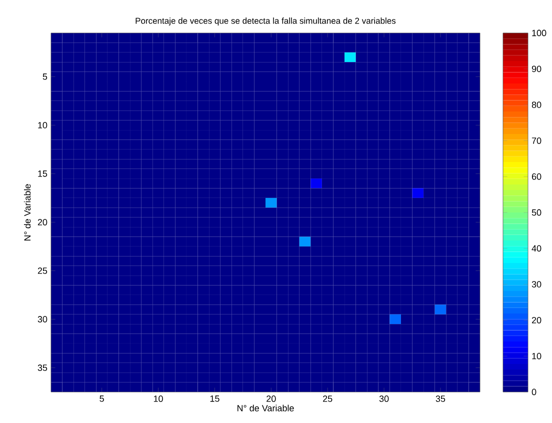 This screenshot has width=552, height=423. Describe the element at coordinates (158, 399) in the screenshot. I see `x-tick-label: 10` at that location.